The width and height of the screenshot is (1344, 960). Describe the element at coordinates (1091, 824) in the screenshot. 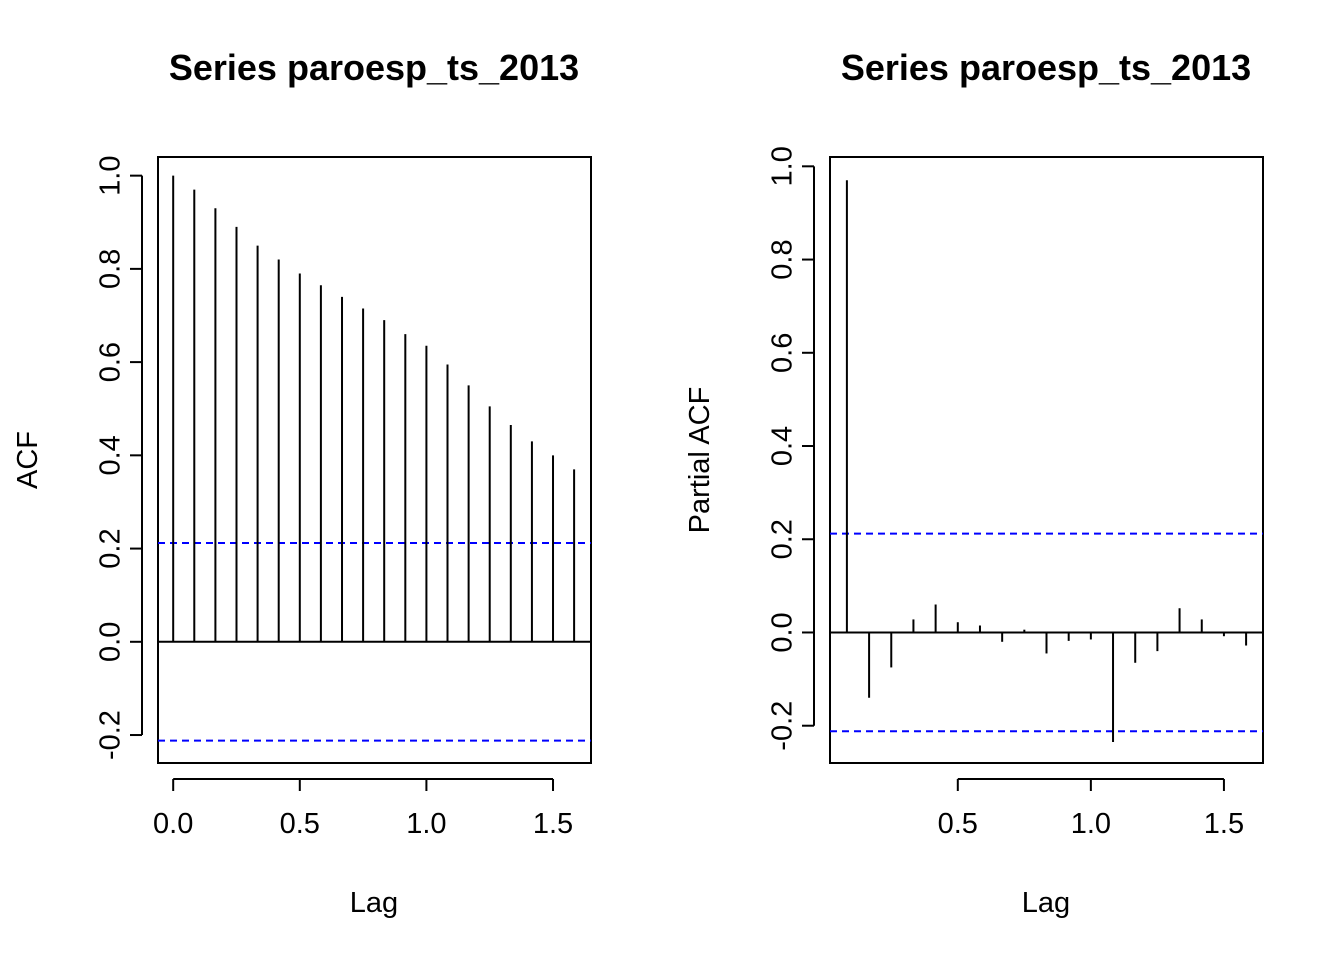

I see `pacf-x-tick-label: 1.0` at that location.